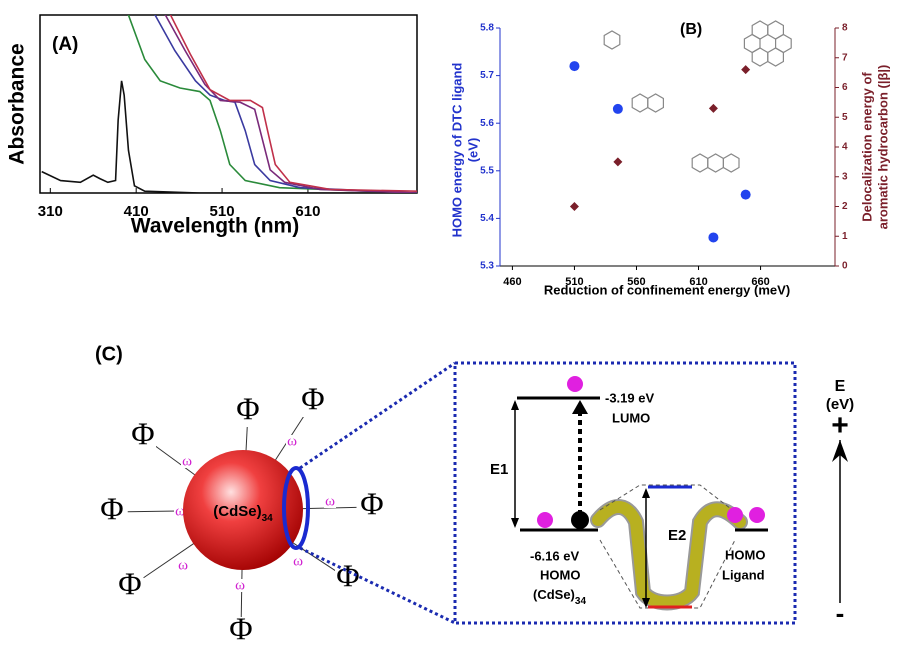  What do you see at coordinates (487, 218) in the screenshot?
I see `y-tick-label: 5.4` at bounding box center [487, 218].